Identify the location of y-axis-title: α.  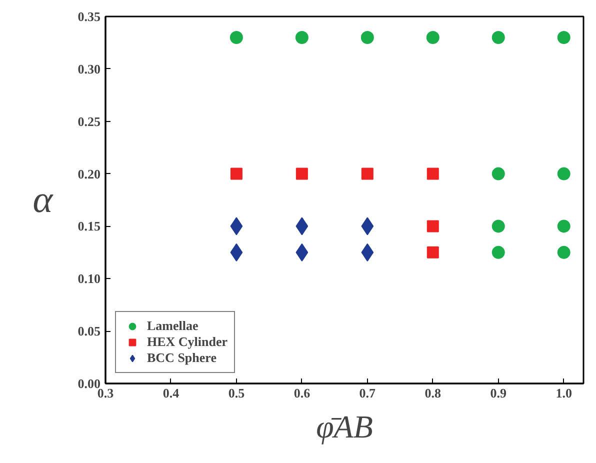
(43, 200).